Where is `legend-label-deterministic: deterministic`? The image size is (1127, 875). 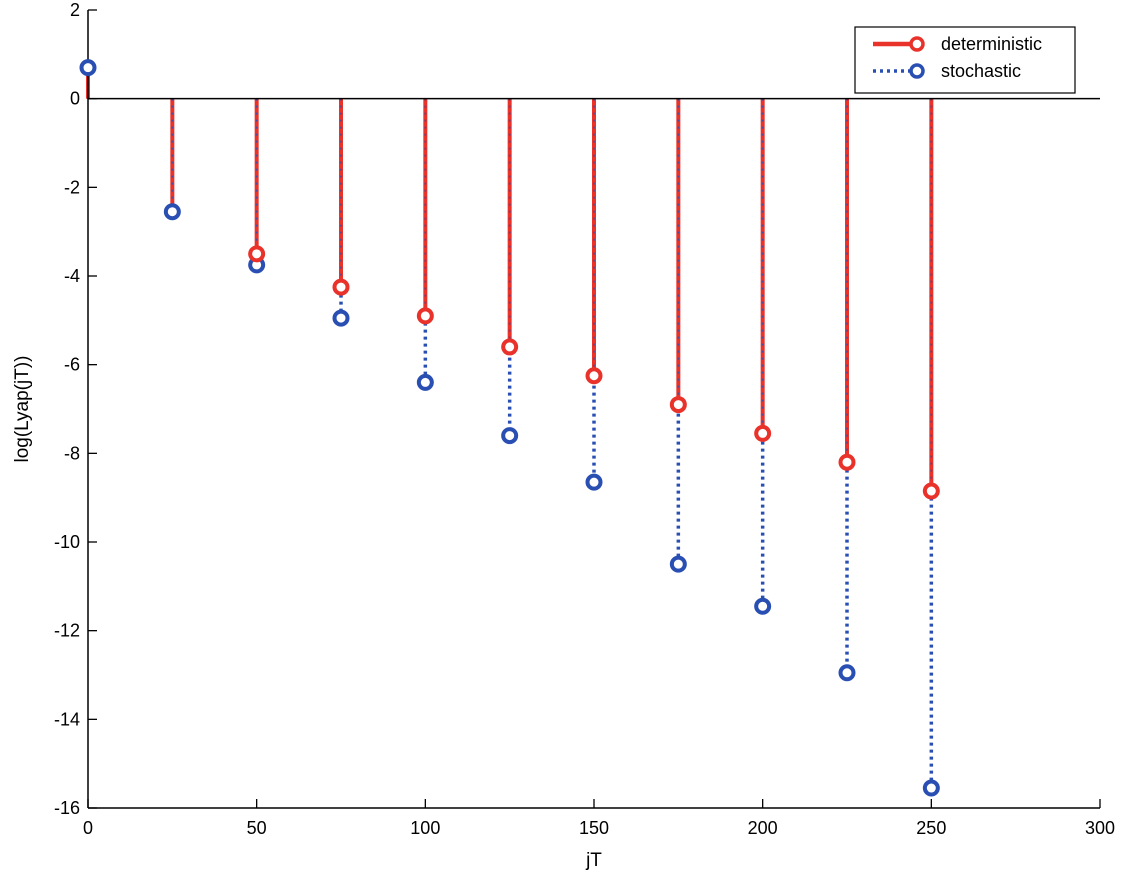 legend-label-deterministic: deterministic is located at coordinates (991, 44).